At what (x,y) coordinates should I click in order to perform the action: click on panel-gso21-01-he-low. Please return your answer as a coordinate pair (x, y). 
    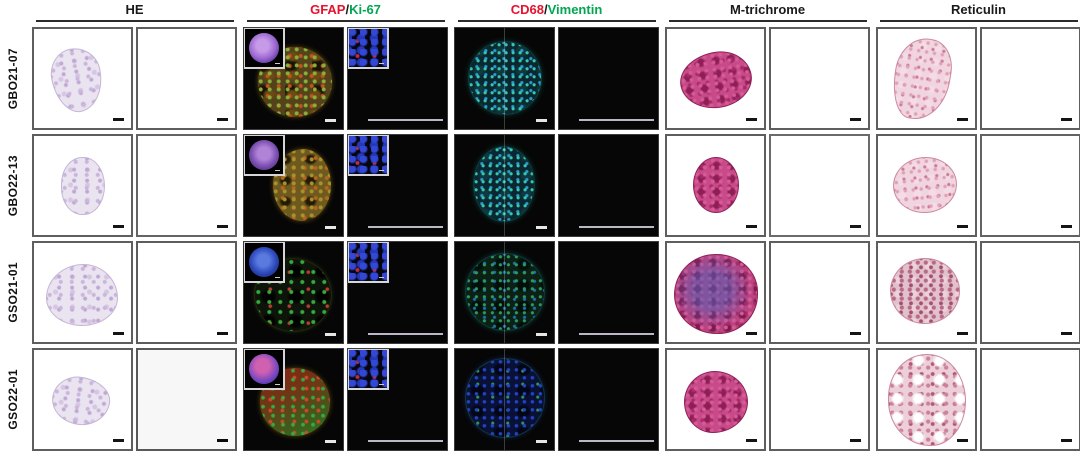
    Looking at the image, I should click on (82, 292).